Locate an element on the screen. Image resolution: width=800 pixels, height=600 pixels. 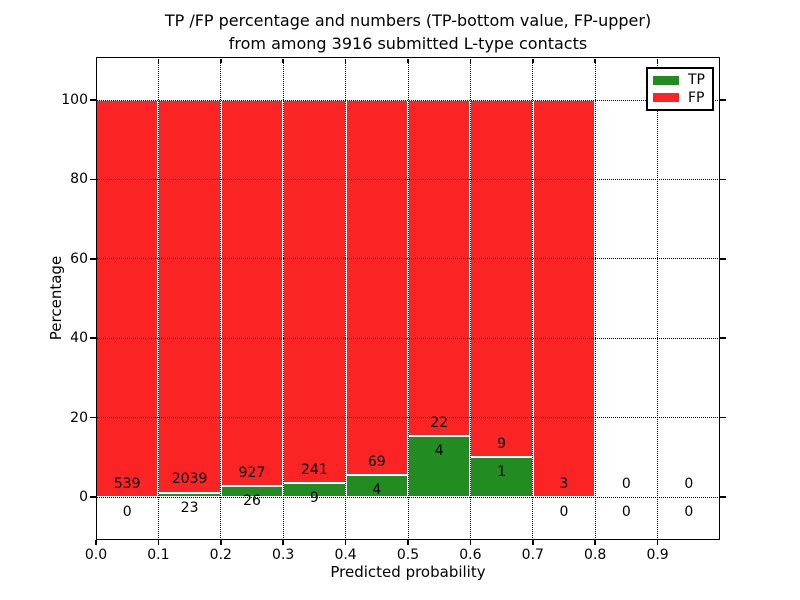
v-gridline-0.2 is located at coordinates (221, 298).